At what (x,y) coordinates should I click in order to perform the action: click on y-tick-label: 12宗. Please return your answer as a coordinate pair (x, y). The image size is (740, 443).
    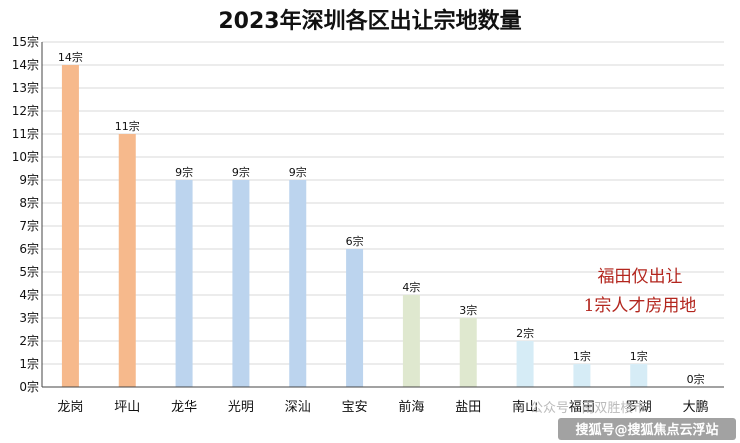
    Looking at the image, I should click on (25, 110).